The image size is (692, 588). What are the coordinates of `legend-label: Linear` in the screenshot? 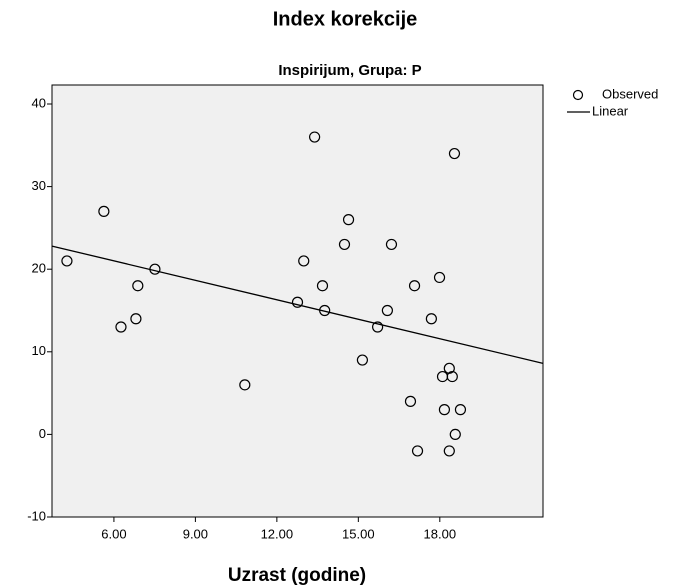 It's located at (610, 110).